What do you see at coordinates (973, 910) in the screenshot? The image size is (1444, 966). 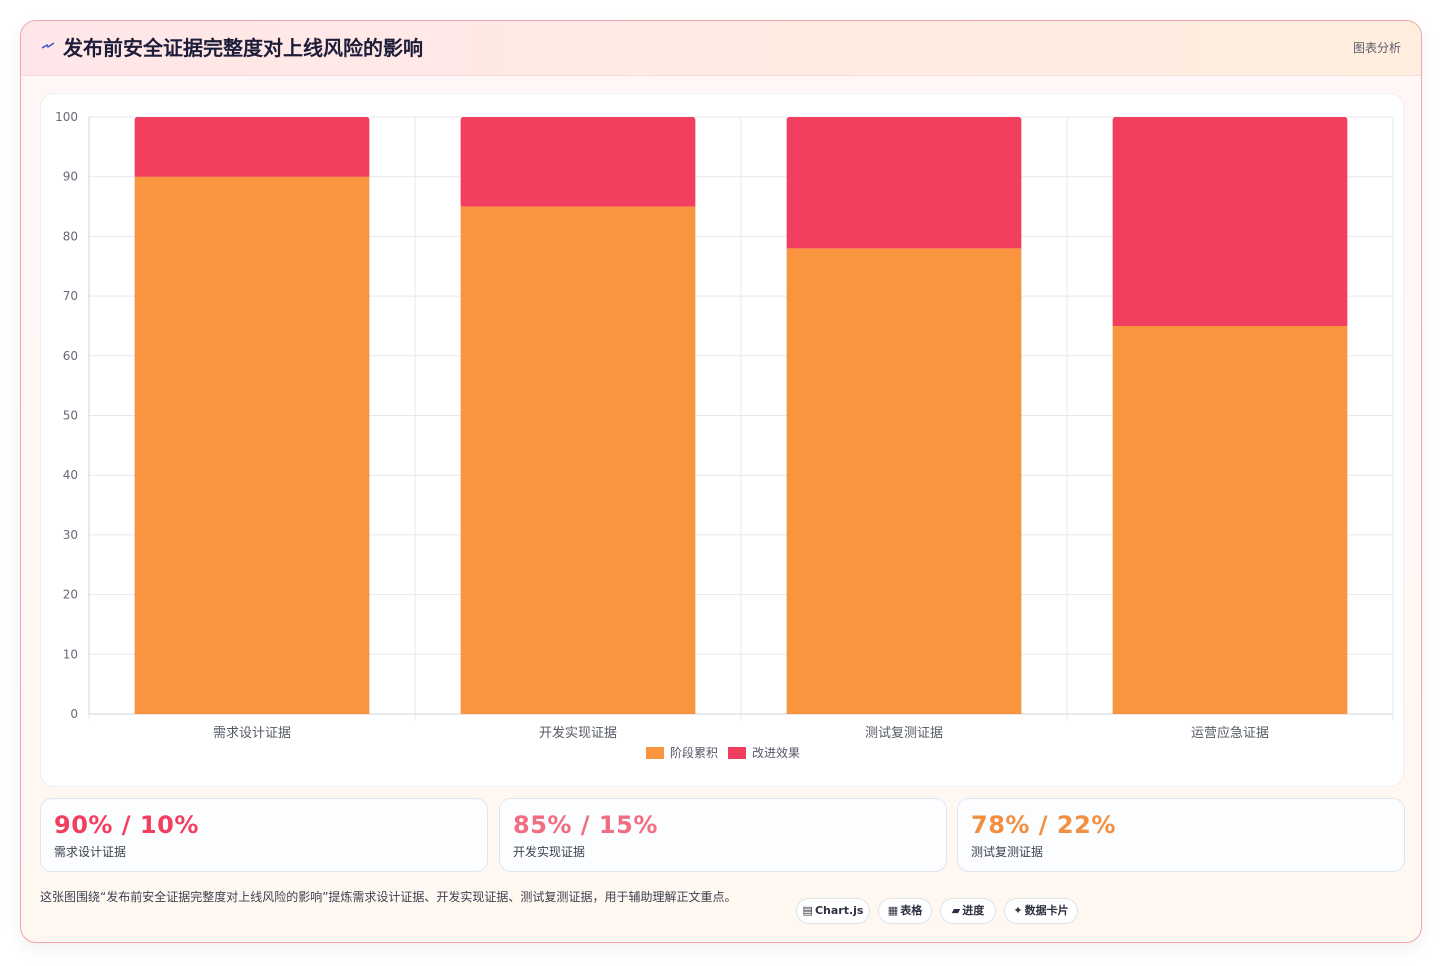 I see `tag-label: 进度` at bounding box center [973, 910].